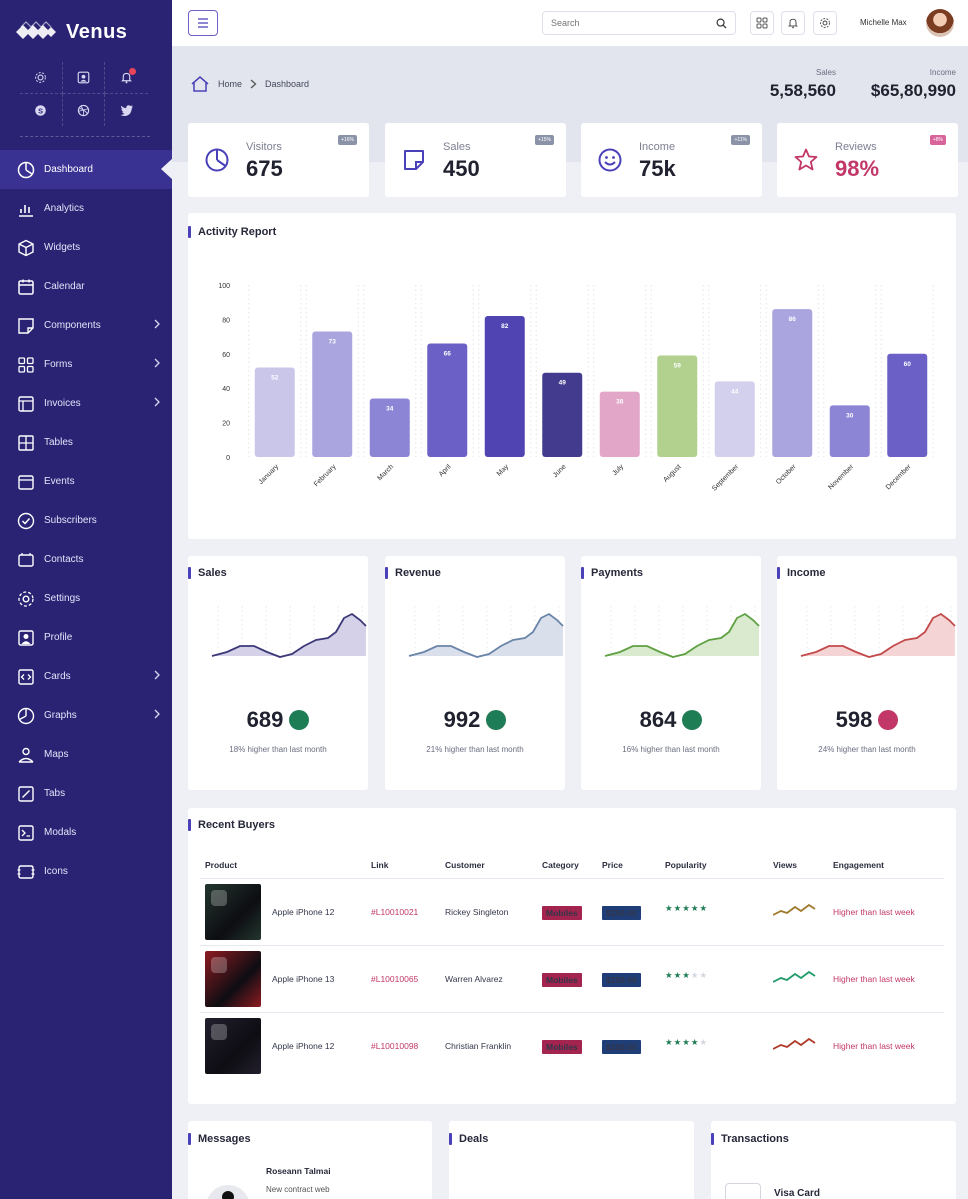  What do you see at coordinates (86, 403) in the screenshot?
I see `sidebar-item-invoices: Invoices` at bounding box center [86, 403].